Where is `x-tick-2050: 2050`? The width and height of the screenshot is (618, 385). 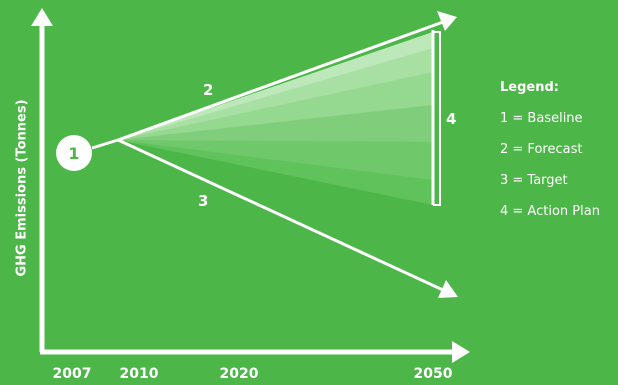
x-tick-2050: 2050 is located at coordinates (433, 374).